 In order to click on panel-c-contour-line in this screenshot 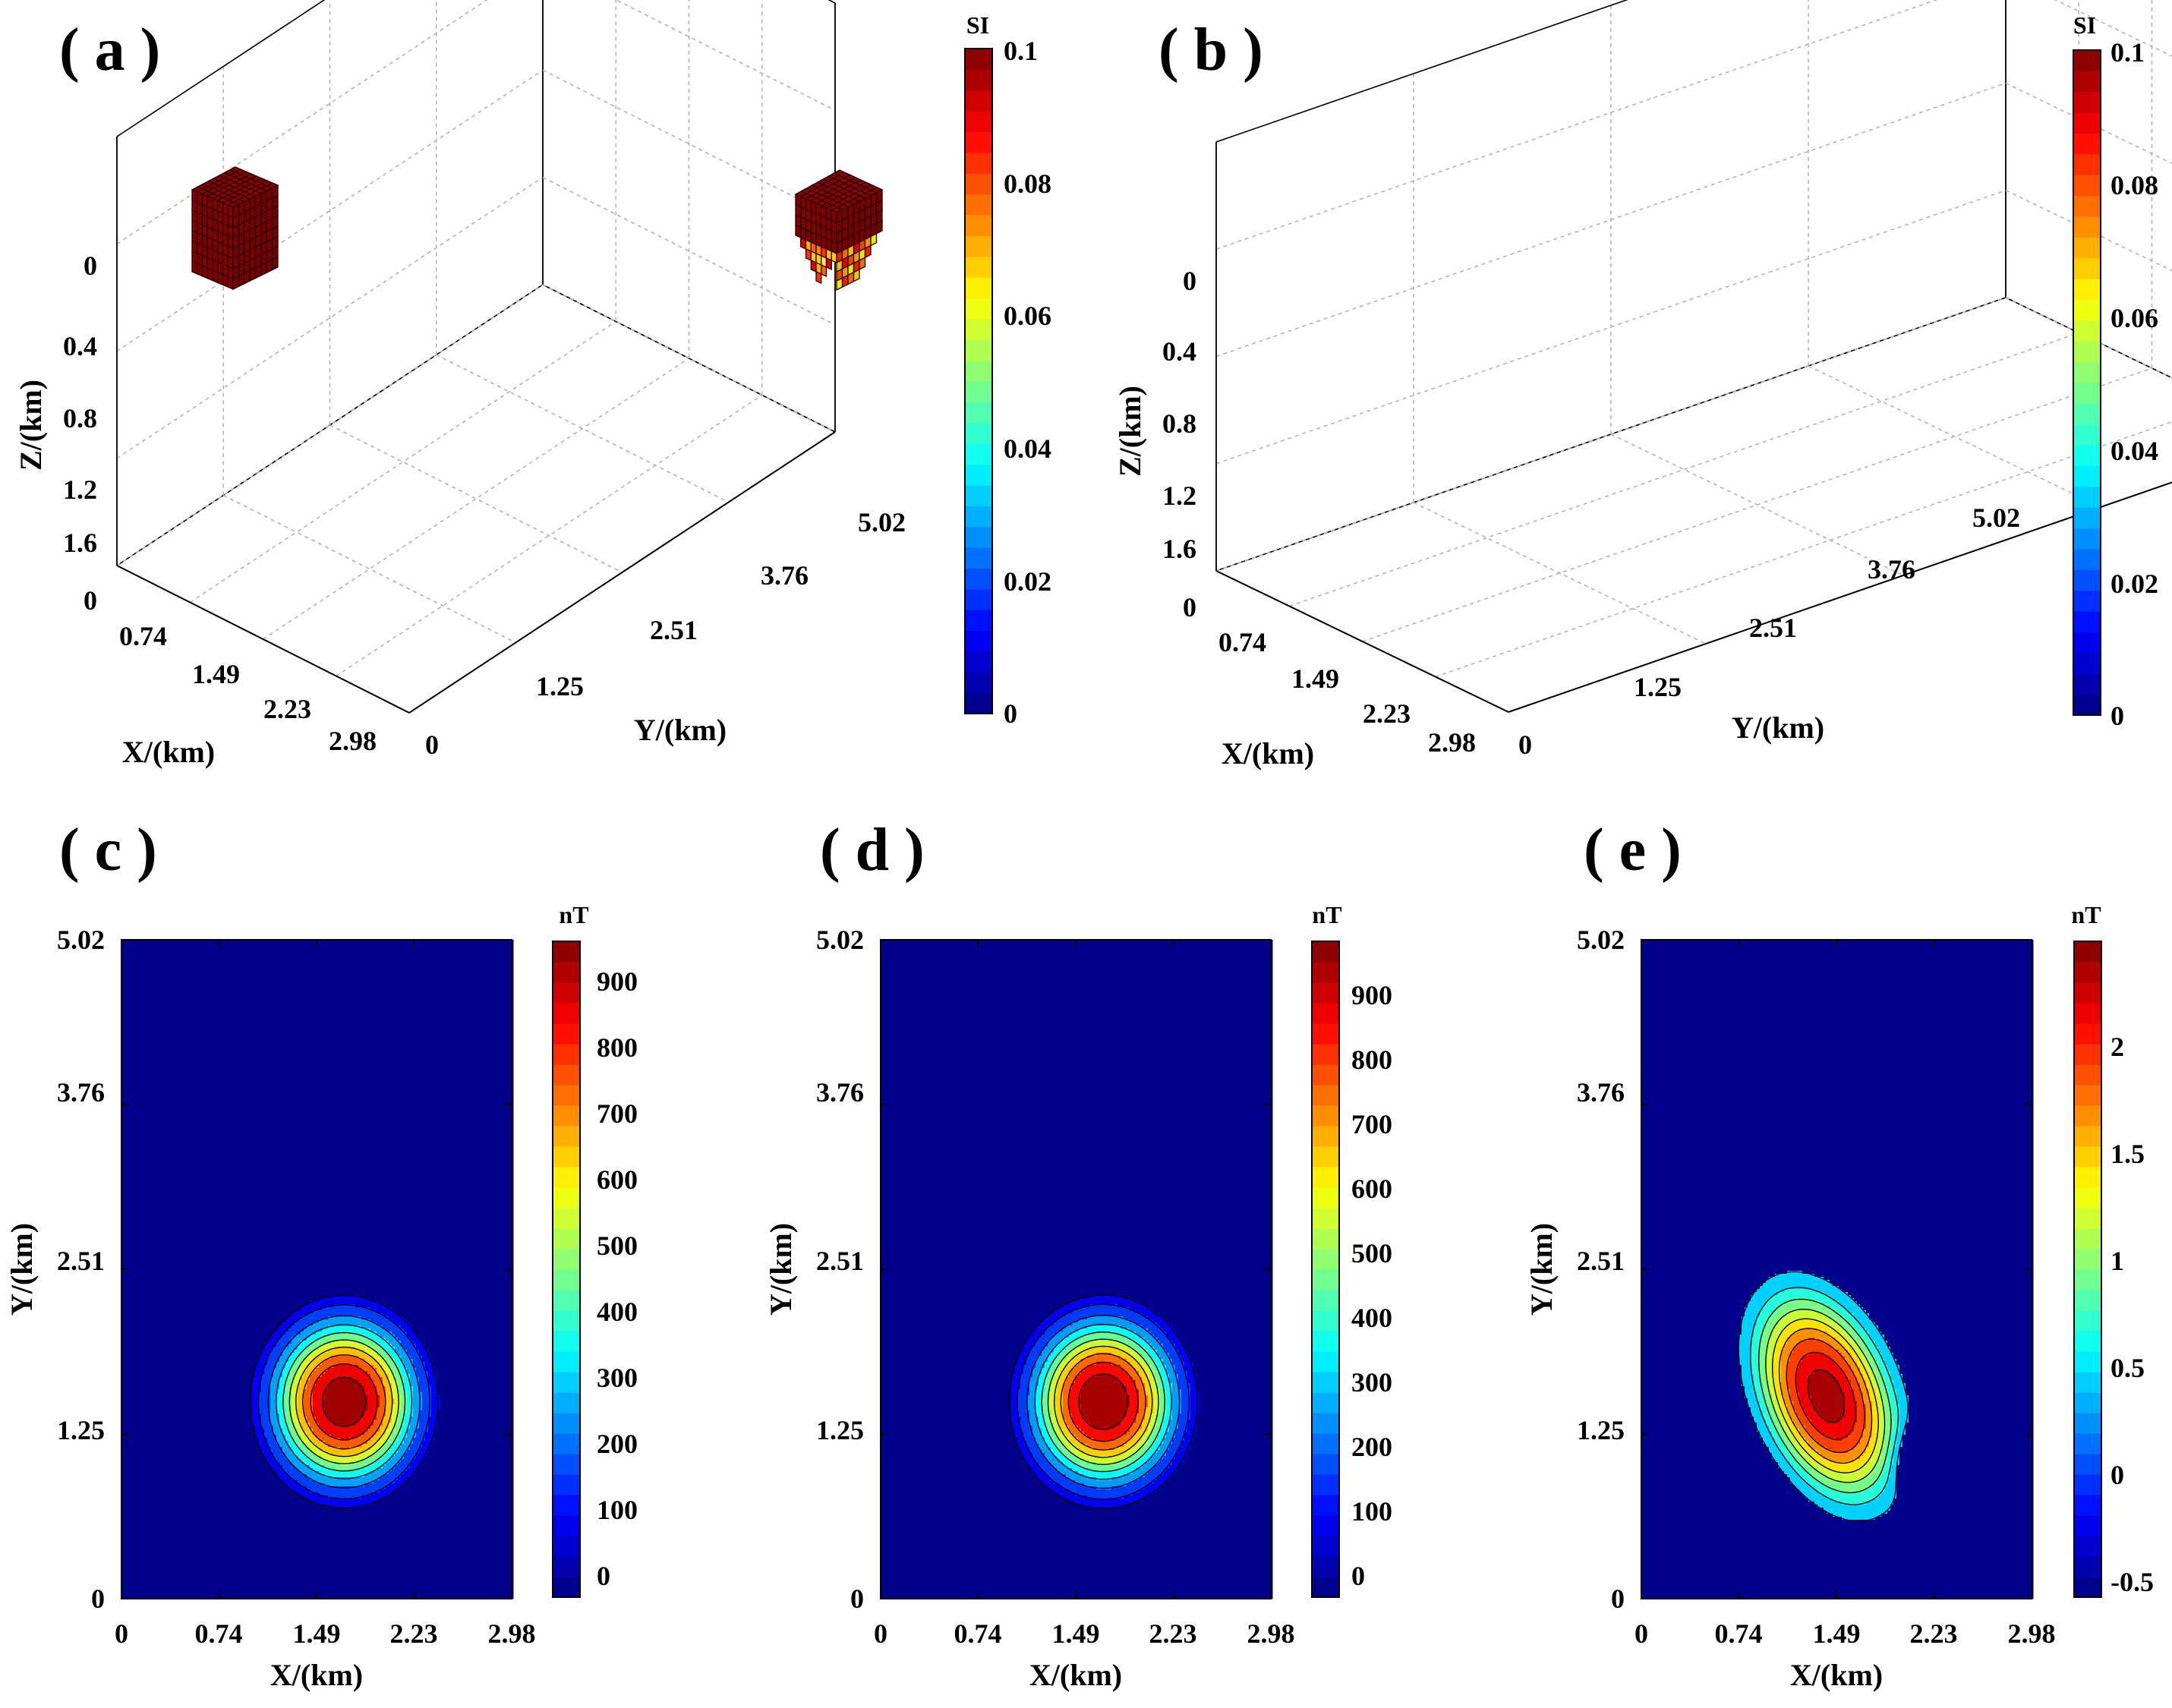, I will do `click(344, 1402)`.